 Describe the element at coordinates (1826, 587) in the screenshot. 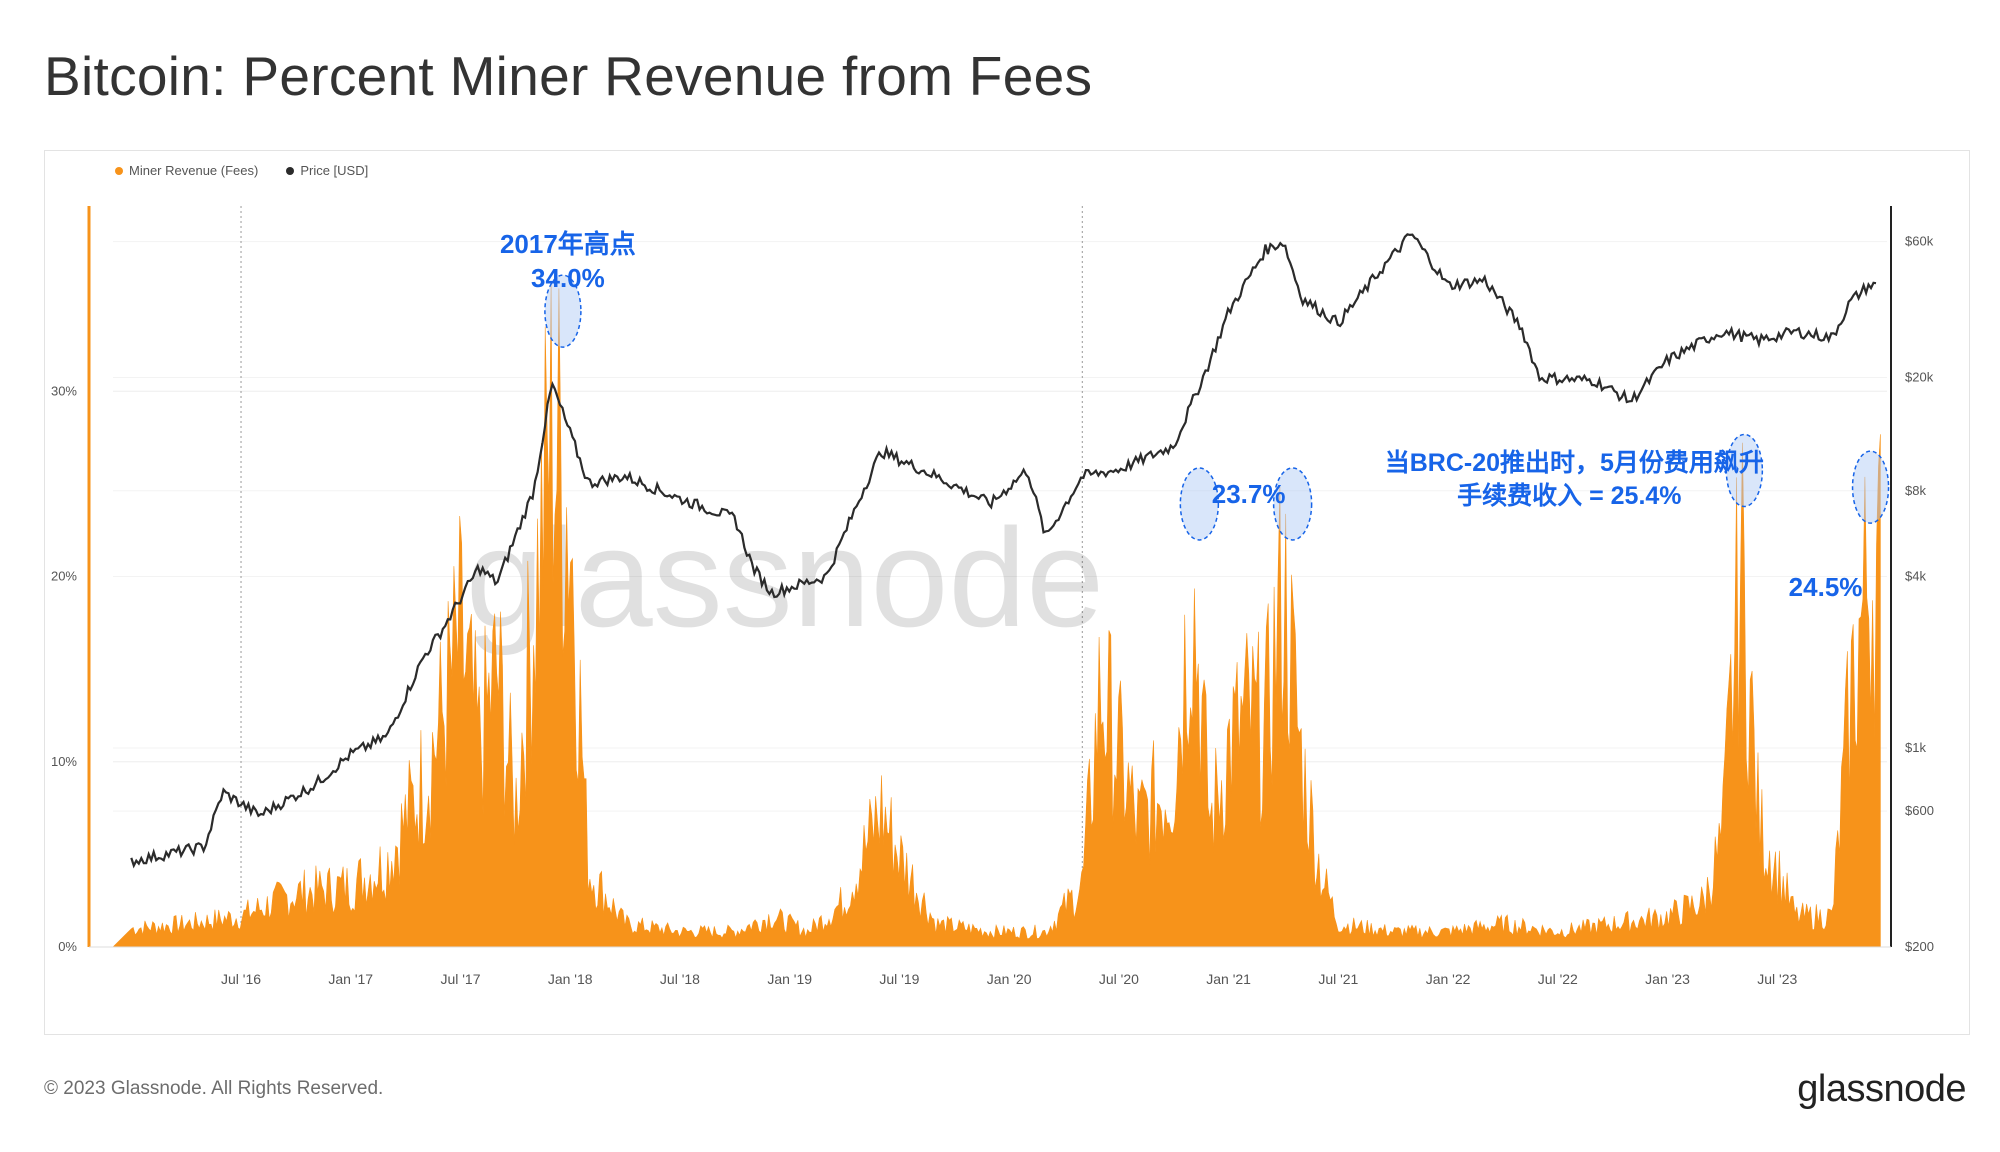

I see `annotation-label: 24.5%` at that location.